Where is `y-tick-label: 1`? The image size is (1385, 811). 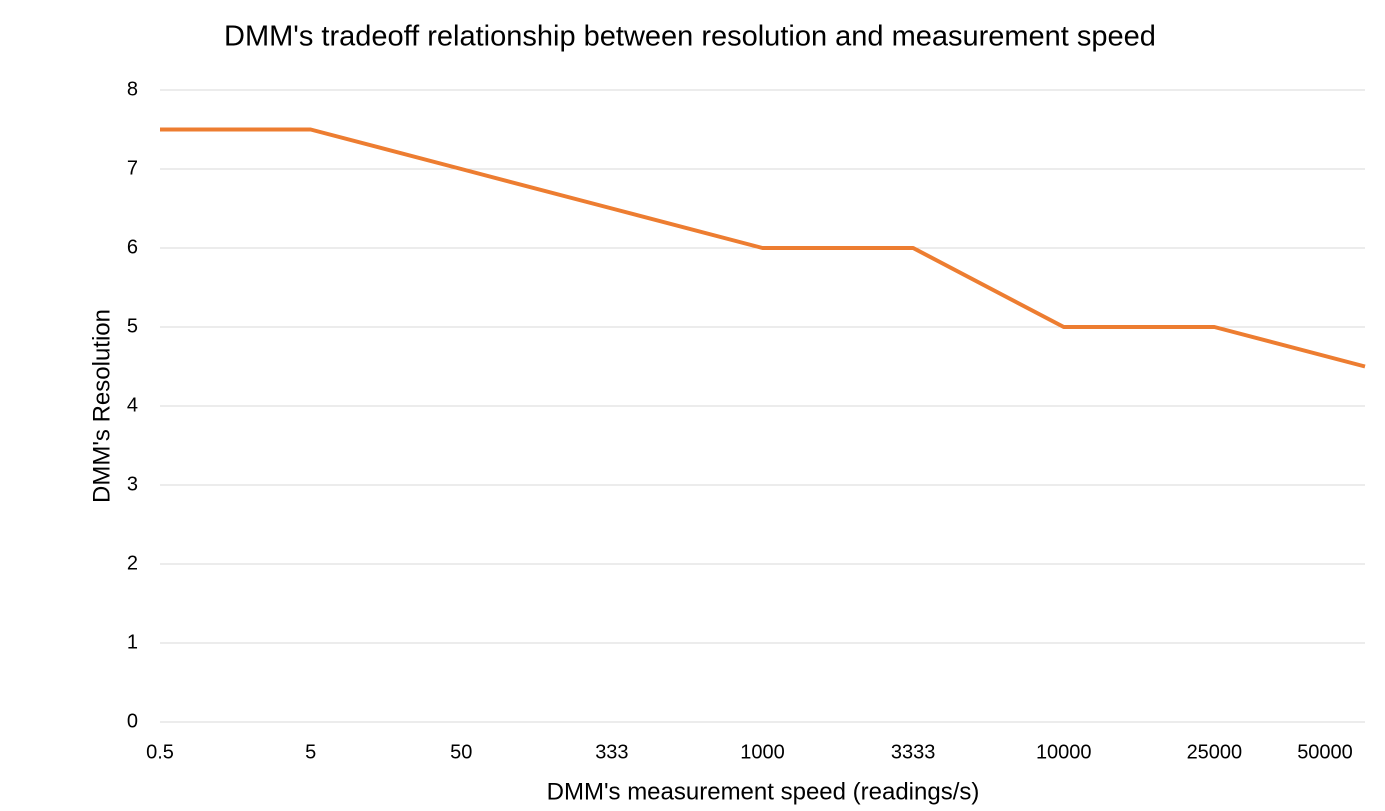 y-tick-label: 1 is located at coordinates (132, 642).